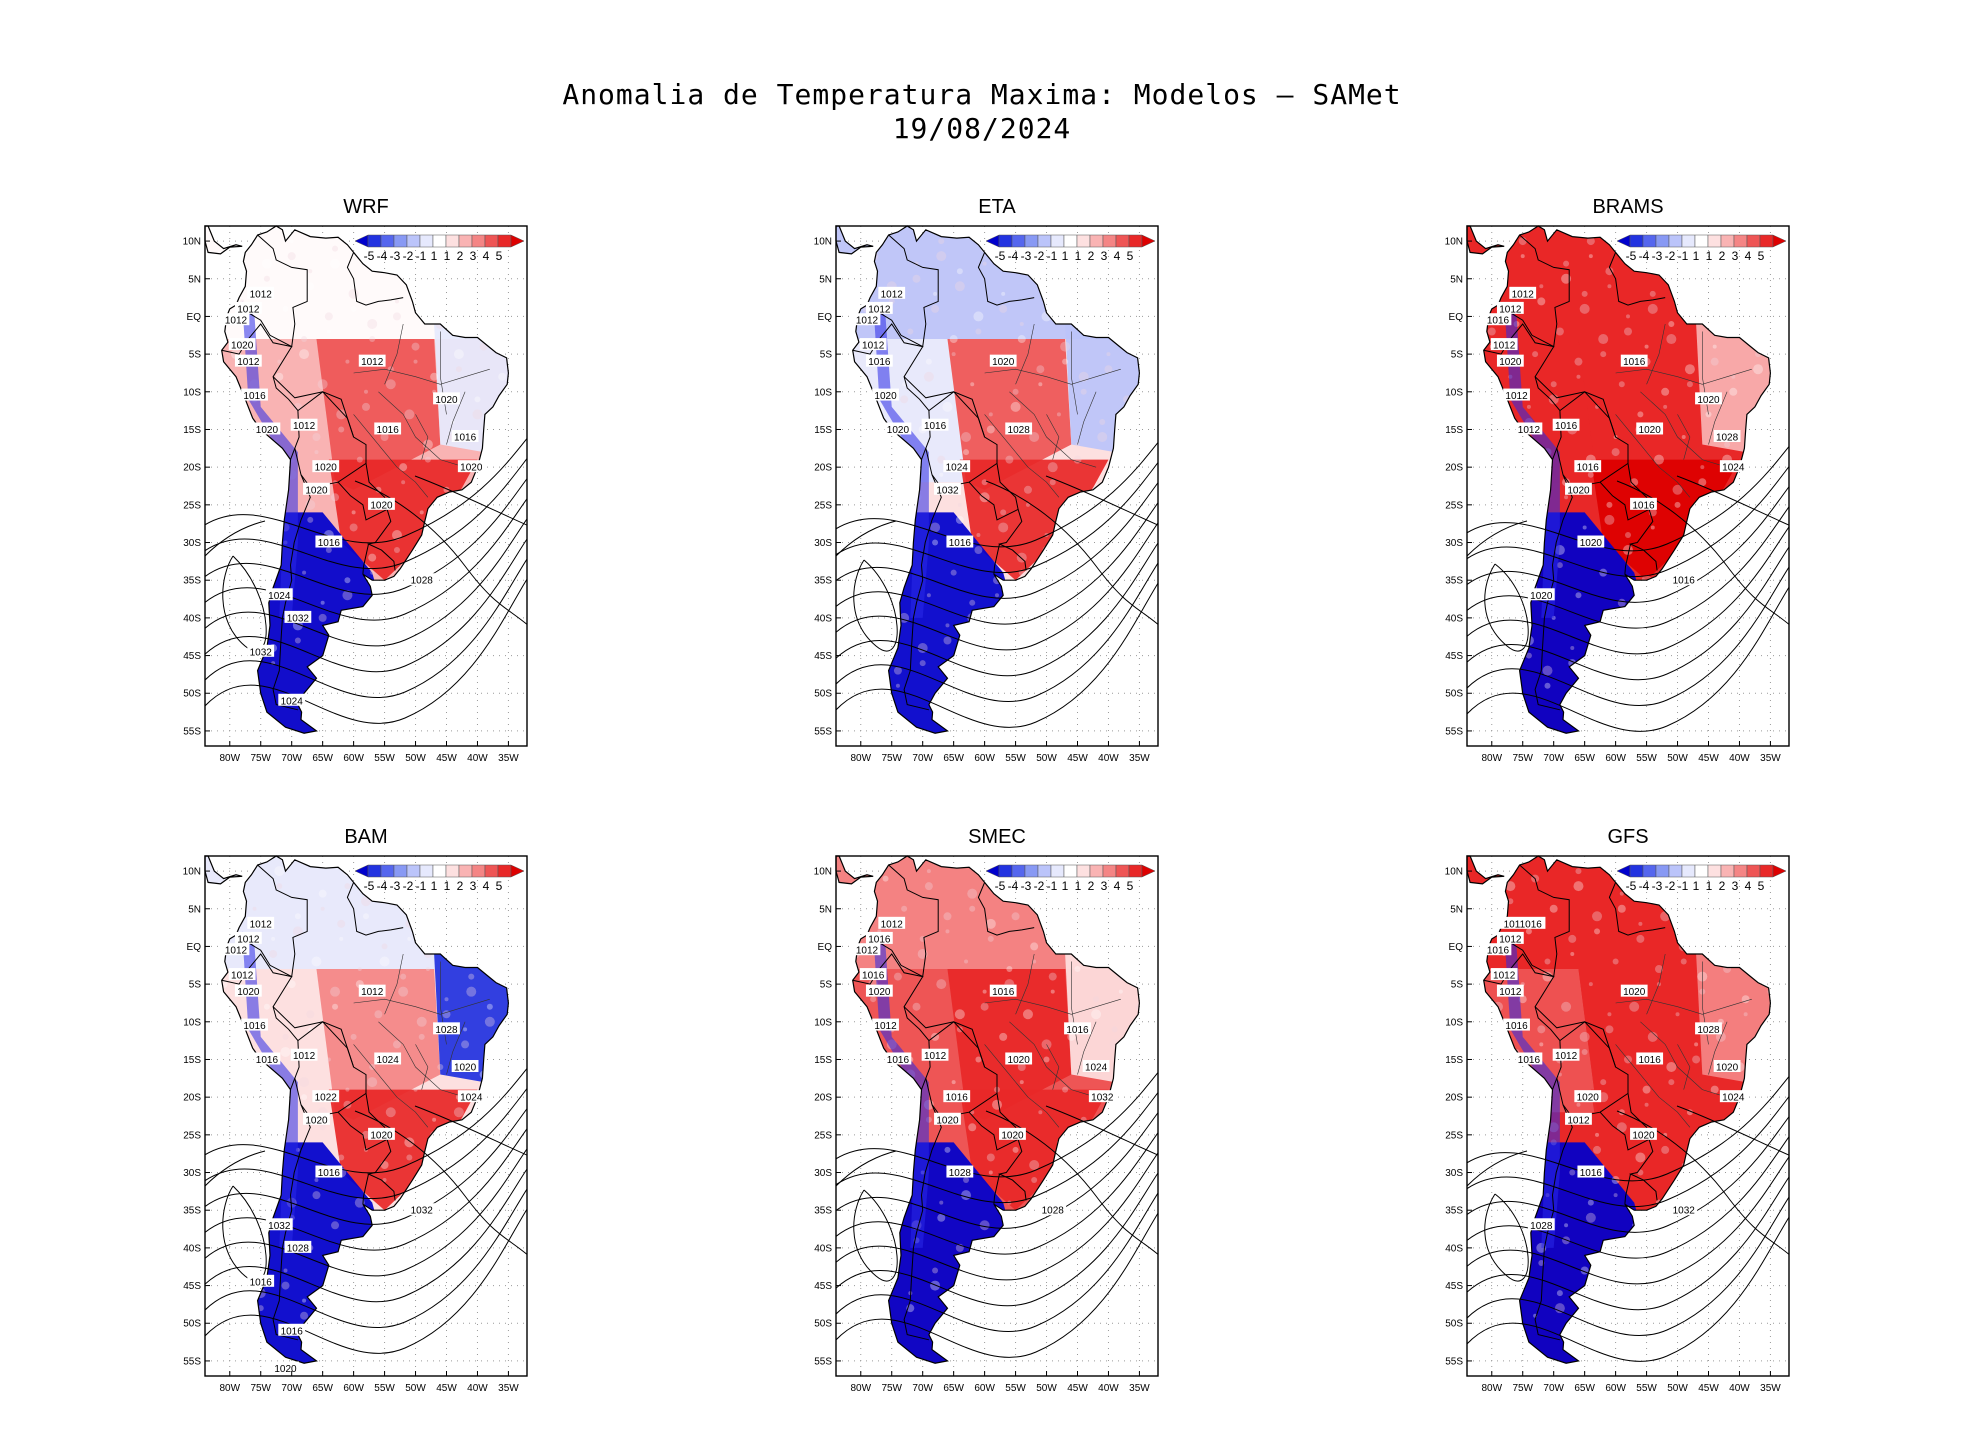  What do you see at coordinates (194, 279) in the screenshot?
I see `lat-tick-label: 5N` at bounding box center [194, 279].